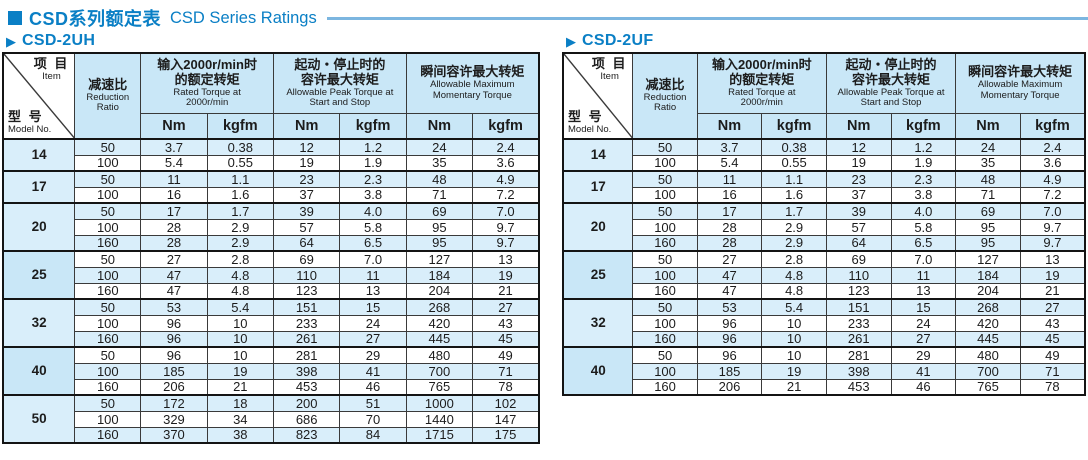  What do you see at coordinates (439, 307) in the screenshot?
I see `torque-value-cell: 268` at bounding box center [439, 307].